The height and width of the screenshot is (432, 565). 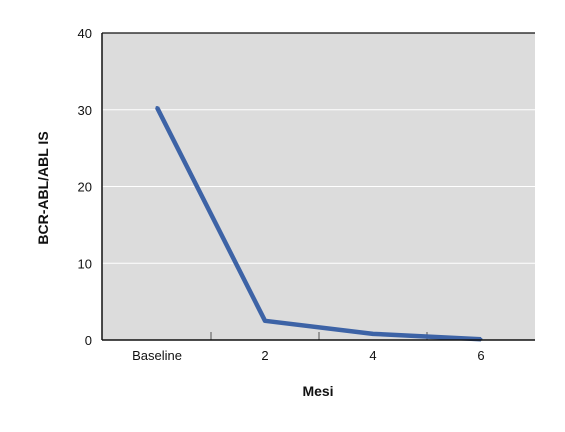 What do you see at coordinates (157, 355) in the screenshot?
I see `x-tick-label: Baseline` at bounding box center [157, 355].